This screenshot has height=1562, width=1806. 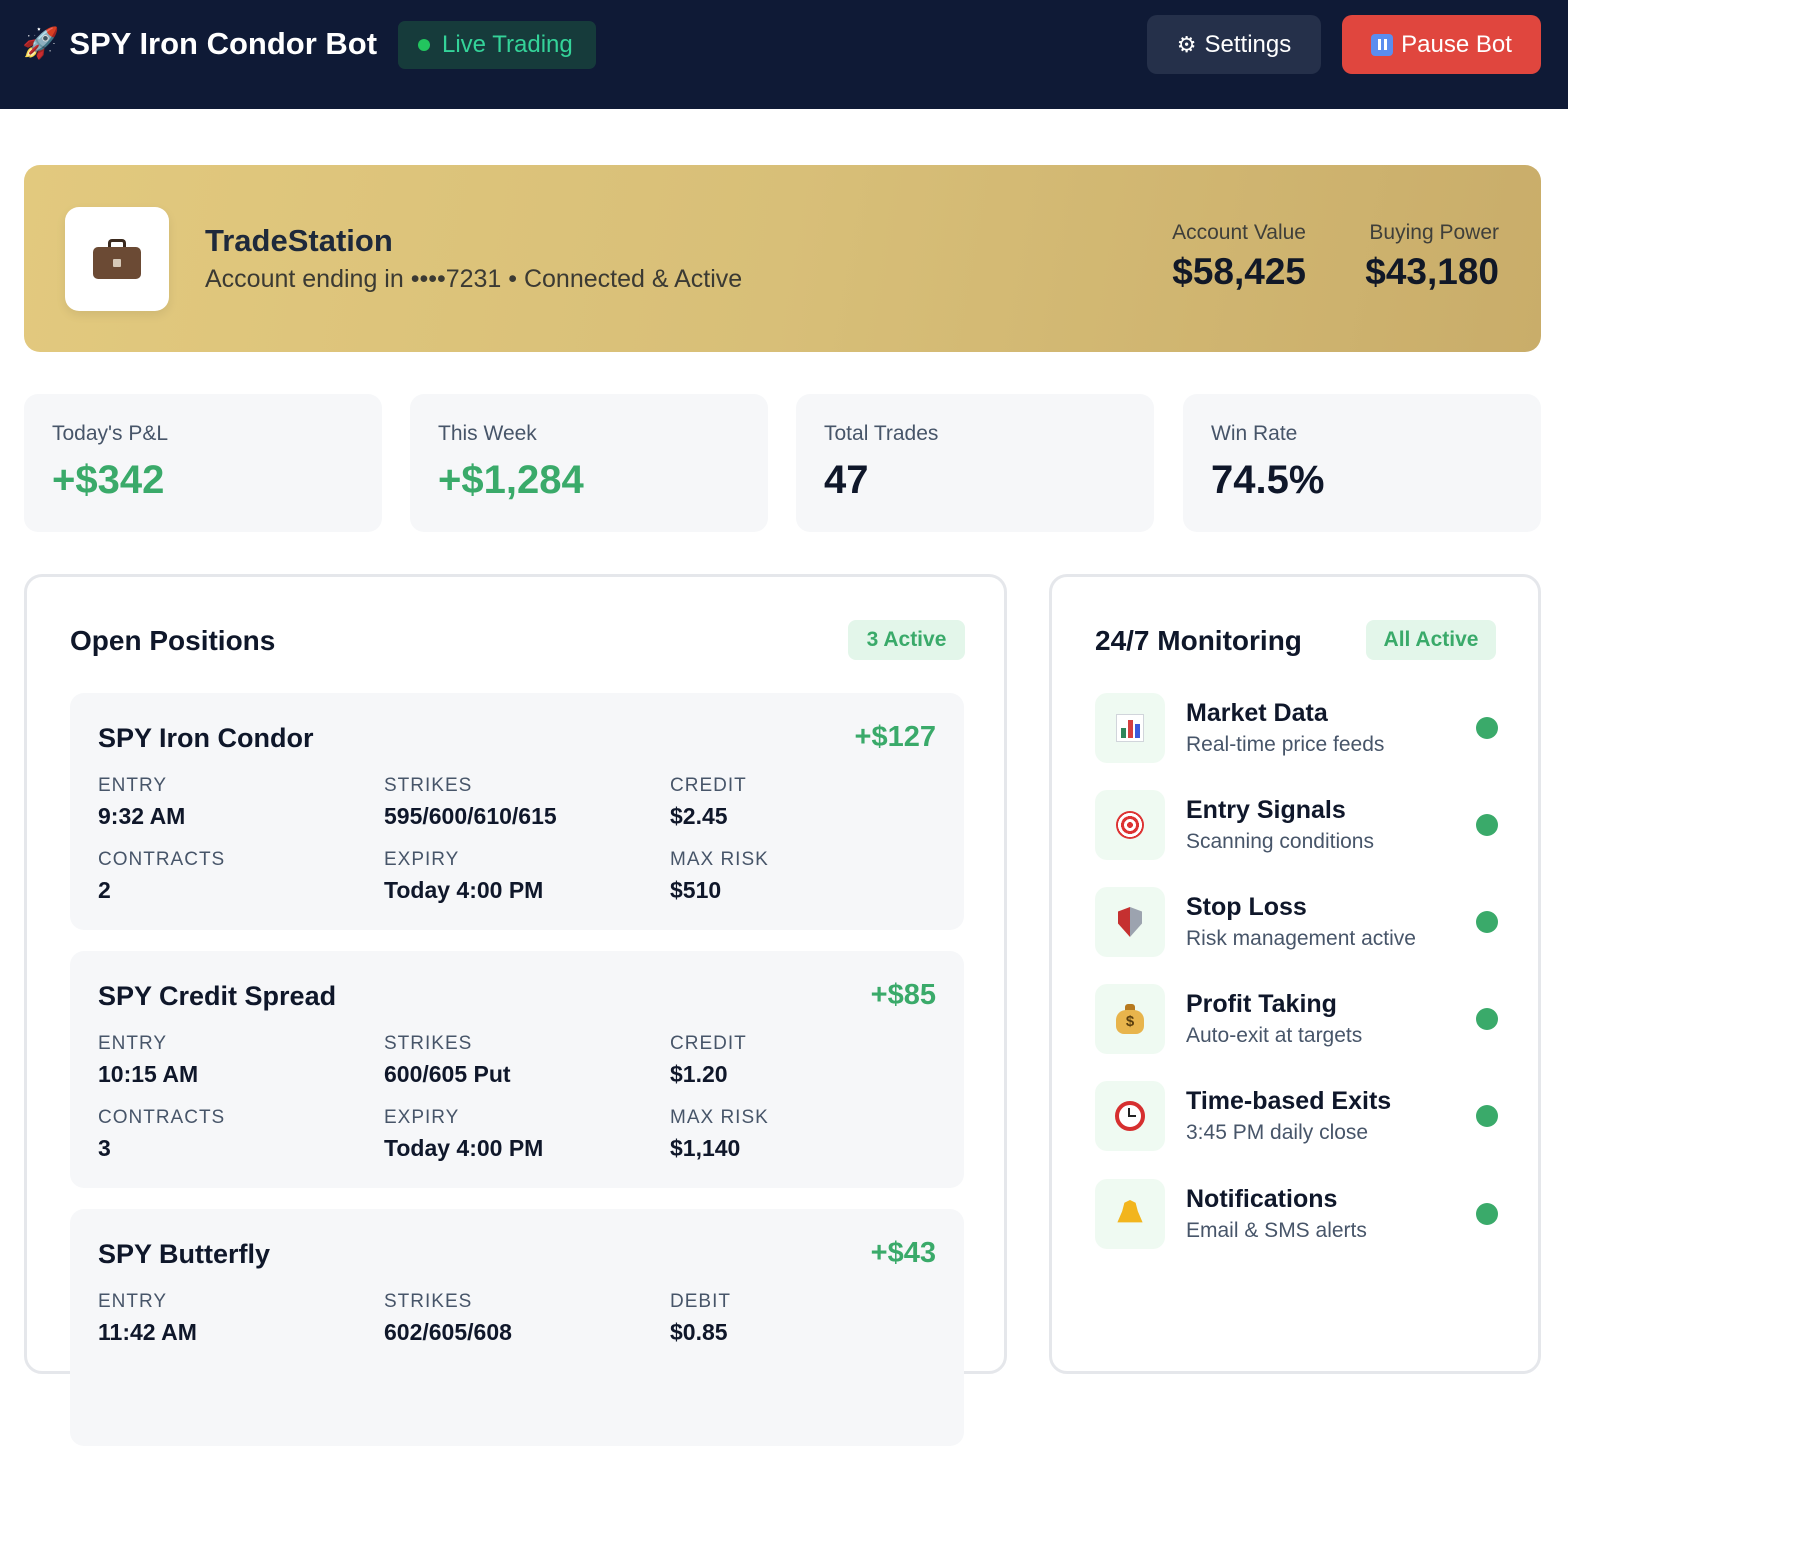 I want to click on contracts-field: CONTRACTS 3, so click(x=162, y=1134).